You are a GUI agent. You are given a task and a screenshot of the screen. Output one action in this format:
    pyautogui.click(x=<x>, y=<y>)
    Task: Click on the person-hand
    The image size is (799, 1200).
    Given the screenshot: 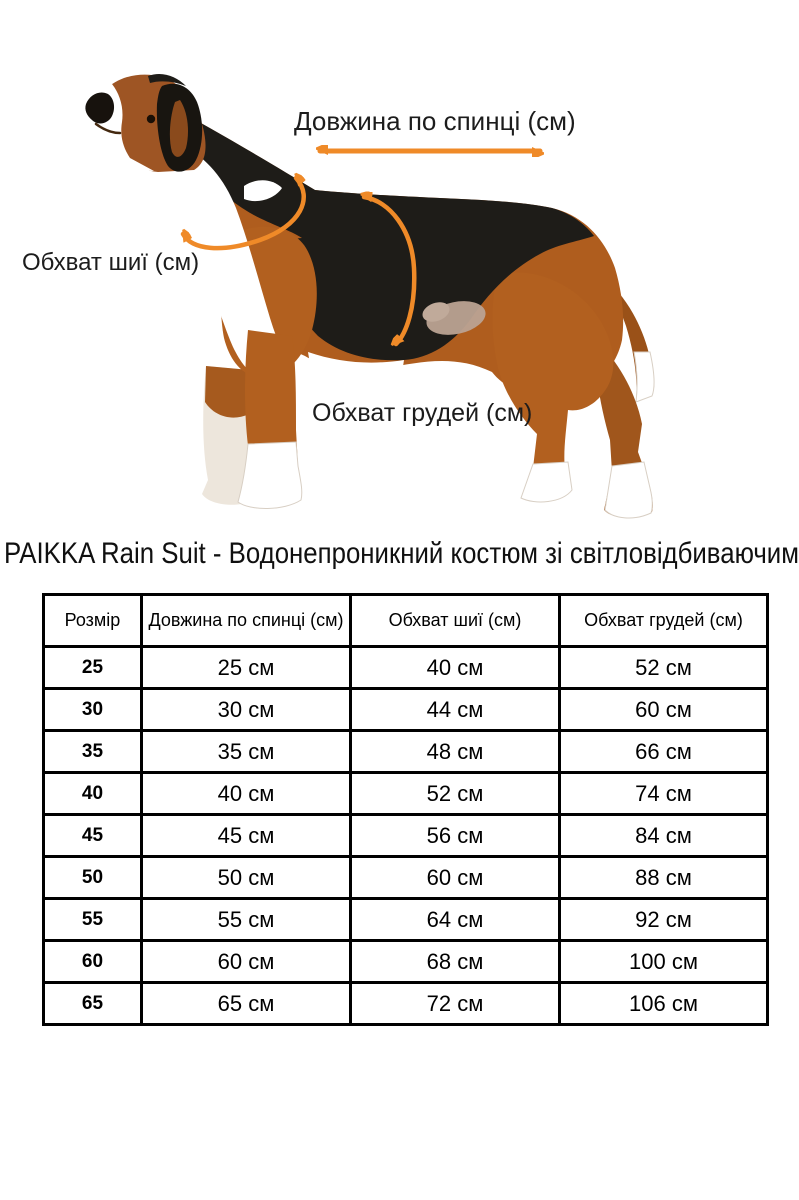 What is the action you would take?
    pyautogui.click(x=454, y=318)
    